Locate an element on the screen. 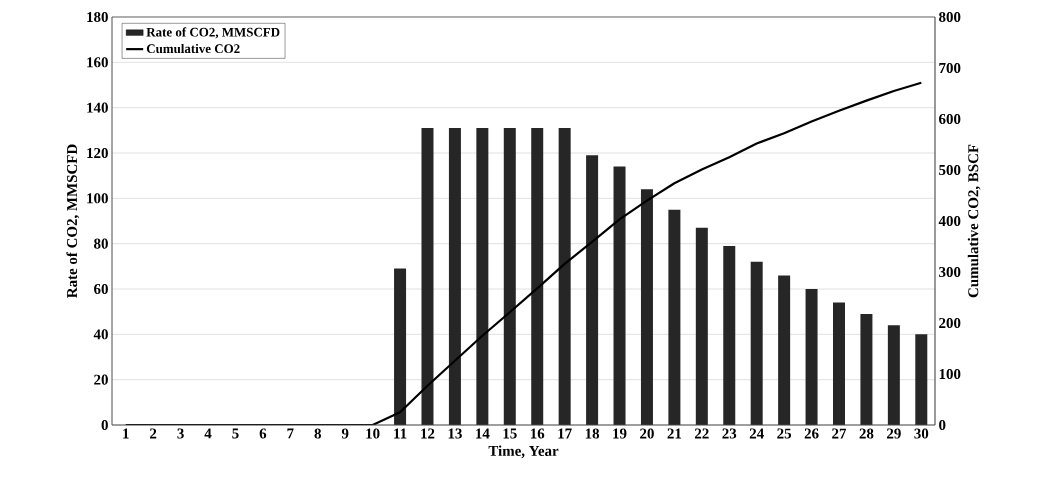 This screenshot has height=504, width=1038. x-tick-label: 18 is located at coordinates (592, 433).